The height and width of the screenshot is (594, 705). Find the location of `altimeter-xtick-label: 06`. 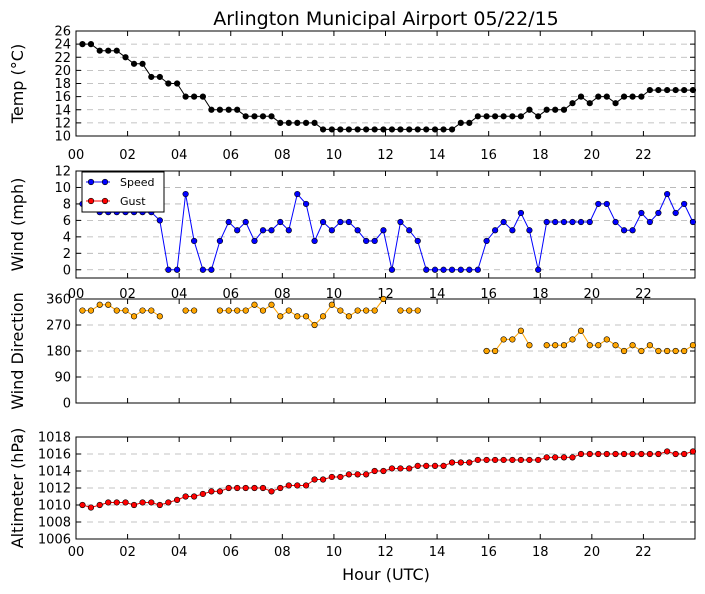

altimeter-xtick-label: 06 is located at coordinates (230, 552).